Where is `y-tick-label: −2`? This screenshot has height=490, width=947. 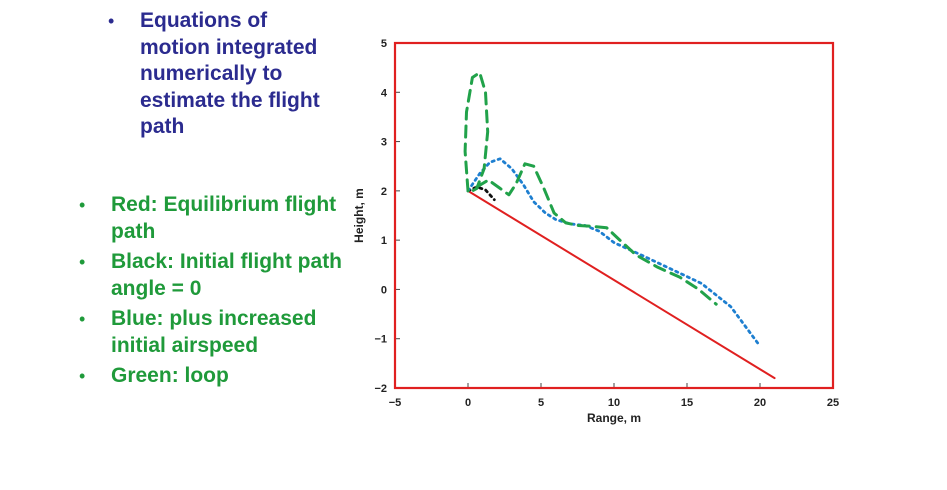
y-tick-label: −2 is located at coordinates (380, 389).